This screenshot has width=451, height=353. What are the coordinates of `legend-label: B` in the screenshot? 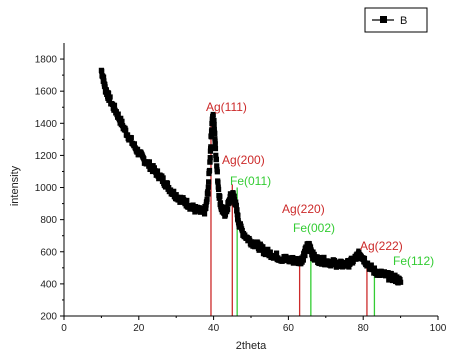 It's located at (403, 21).